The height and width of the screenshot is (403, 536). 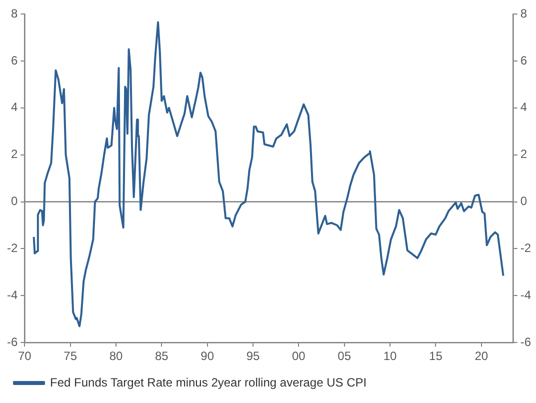 What do you see at coordinates (526, 248) in the screenshot?
I see `y2-tick-label: -2` at bounding box center [526, 248].